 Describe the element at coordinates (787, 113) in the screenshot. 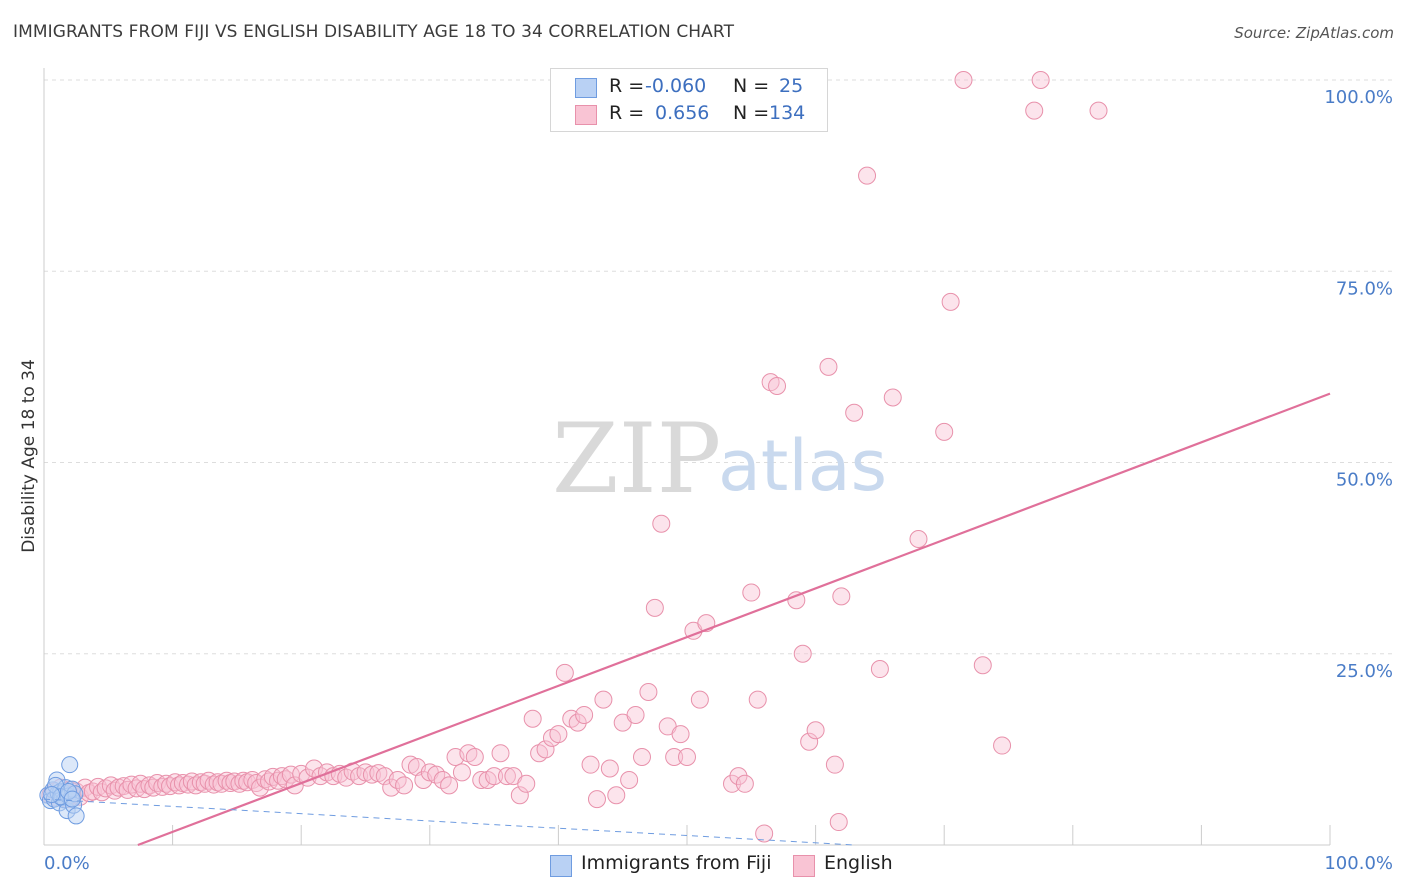

I see `legend-n-value: 134` at that location.